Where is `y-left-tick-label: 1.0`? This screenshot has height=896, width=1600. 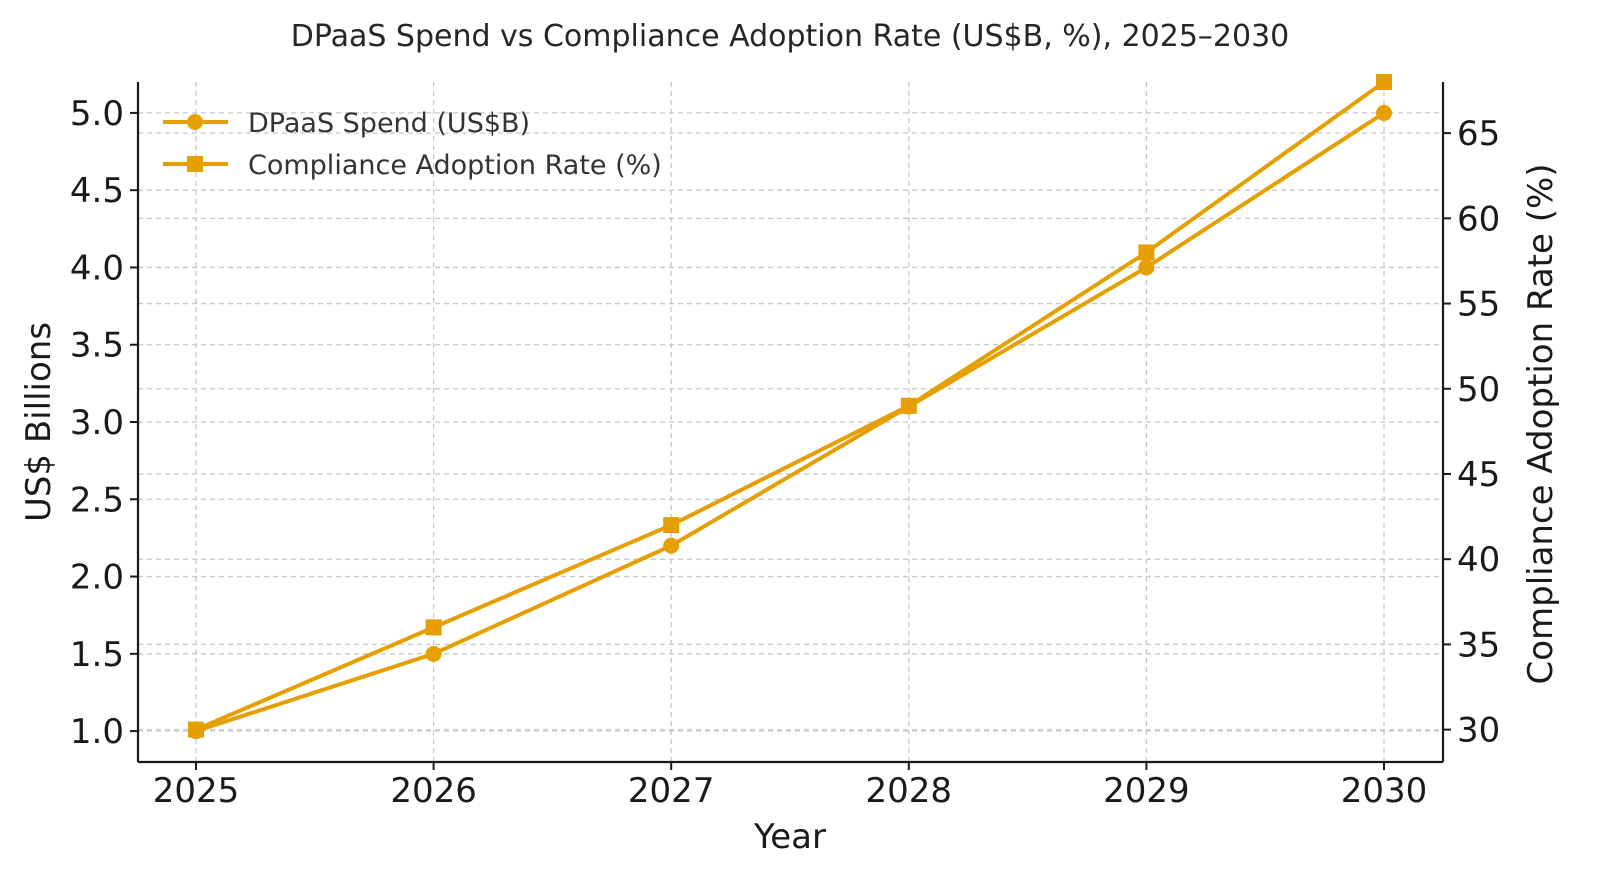 y-left-tick-label: 1.0 is located at coordinates (97, 732).